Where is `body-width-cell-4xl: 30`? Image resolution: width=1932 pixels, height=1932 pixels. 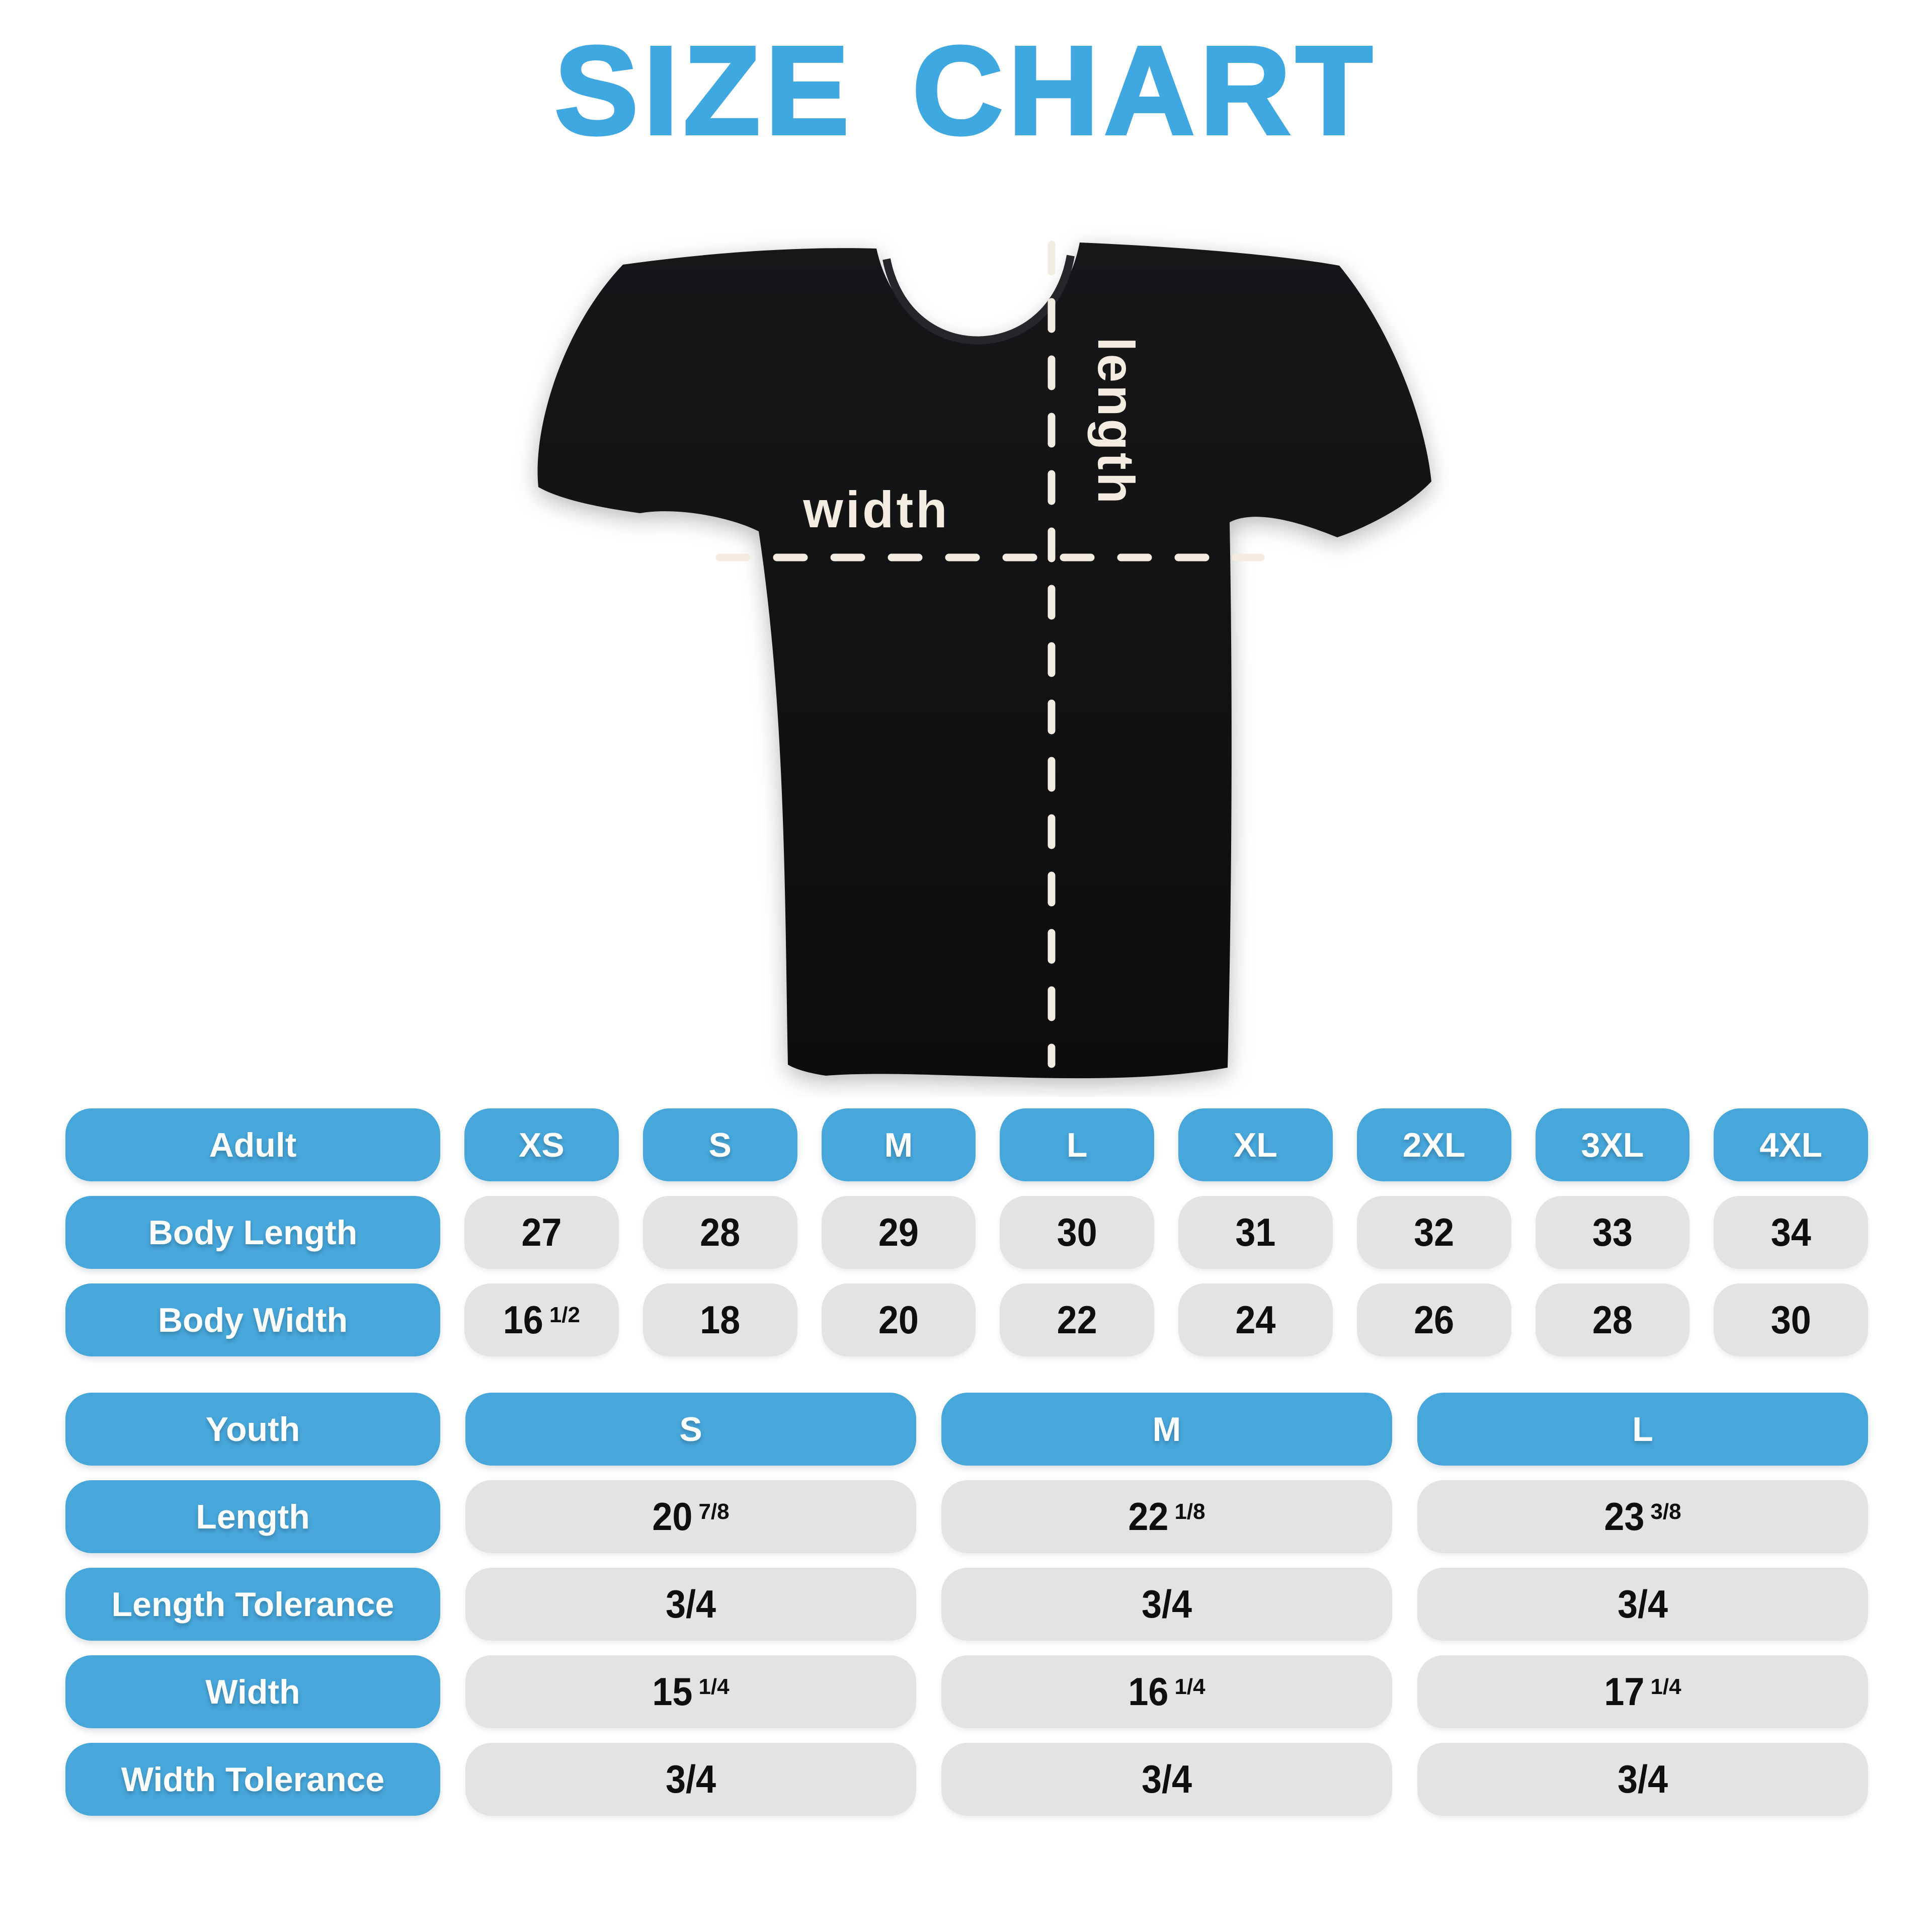 body-width-cell-4xl: 30 is located at coordinates (1791, 1320).